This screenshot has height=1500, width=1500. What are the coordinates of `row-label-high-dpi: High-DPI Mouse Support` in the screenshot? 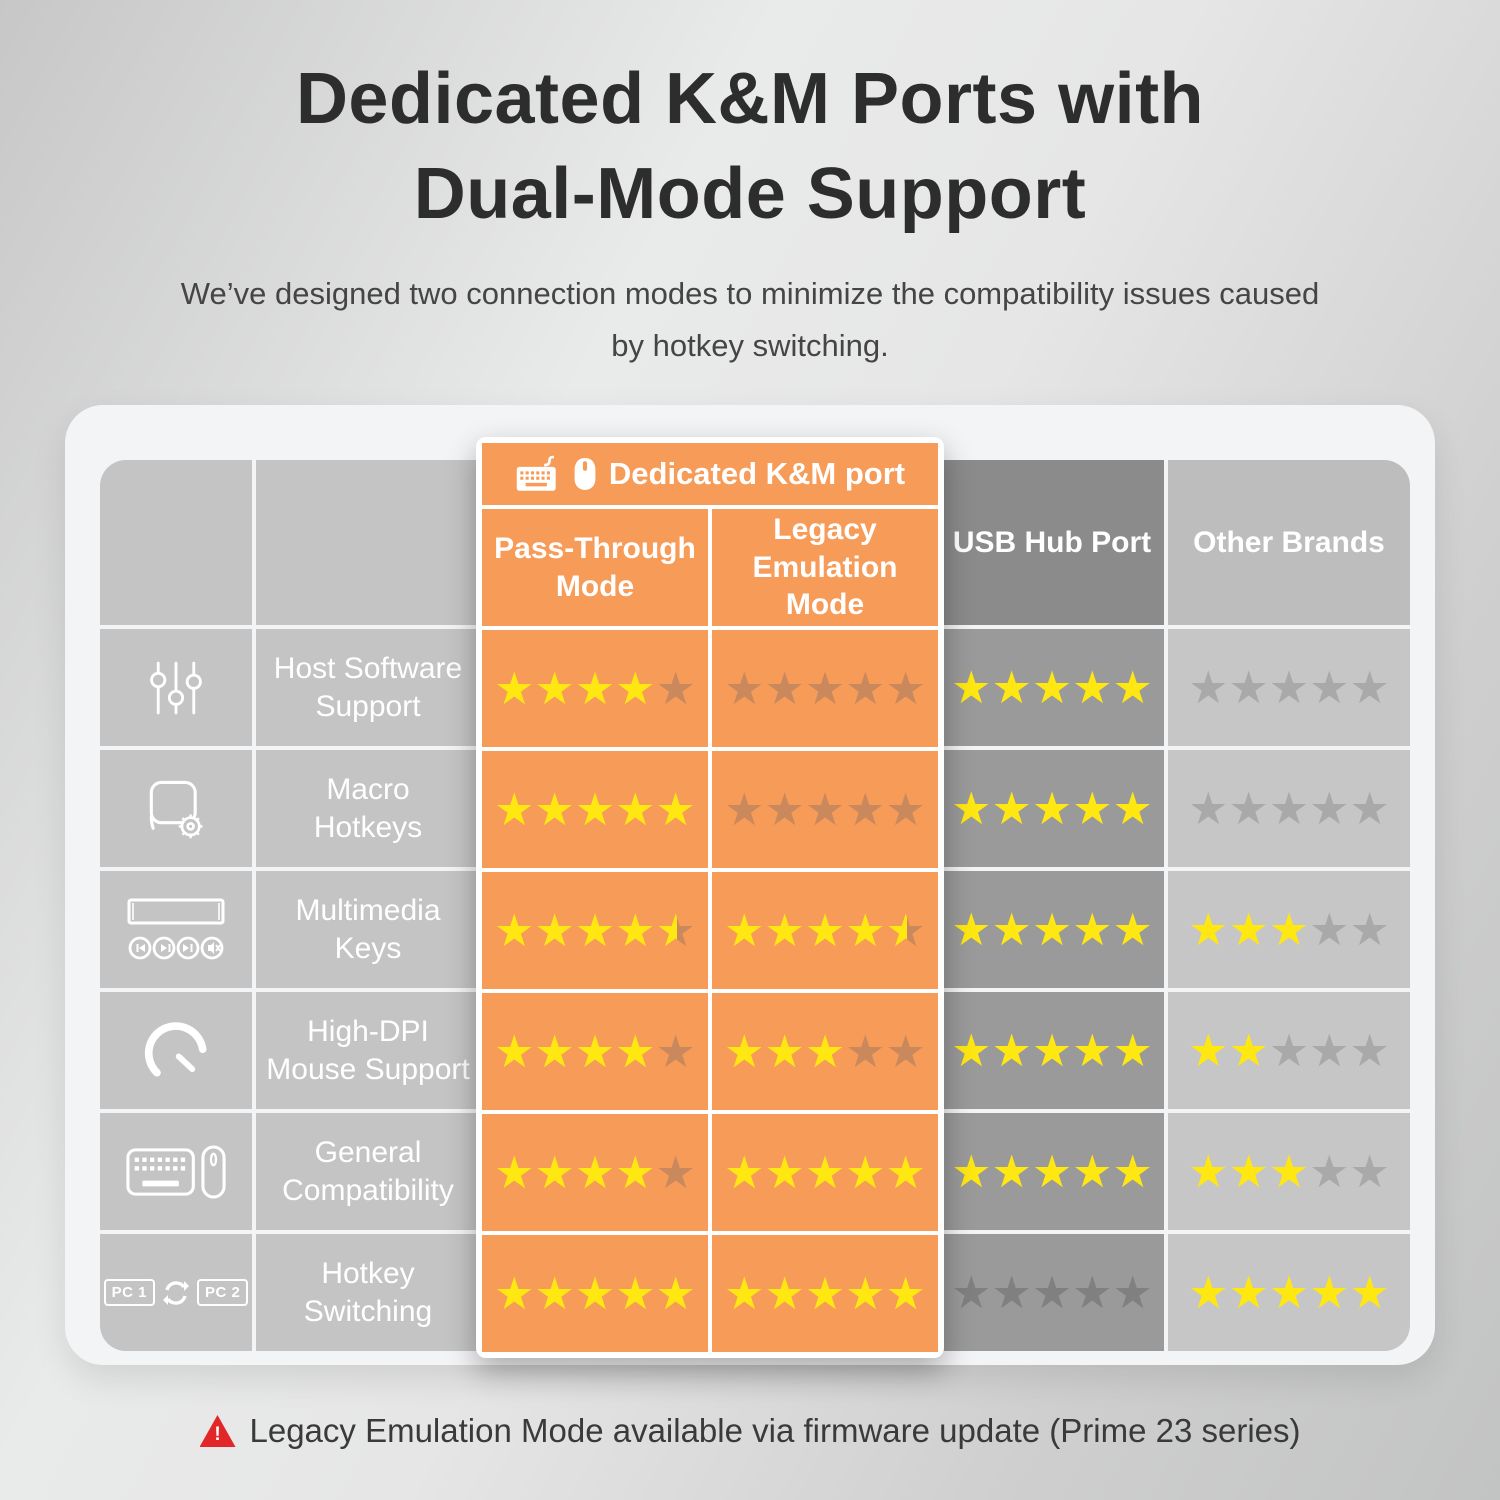 It's located at (368, 1050).